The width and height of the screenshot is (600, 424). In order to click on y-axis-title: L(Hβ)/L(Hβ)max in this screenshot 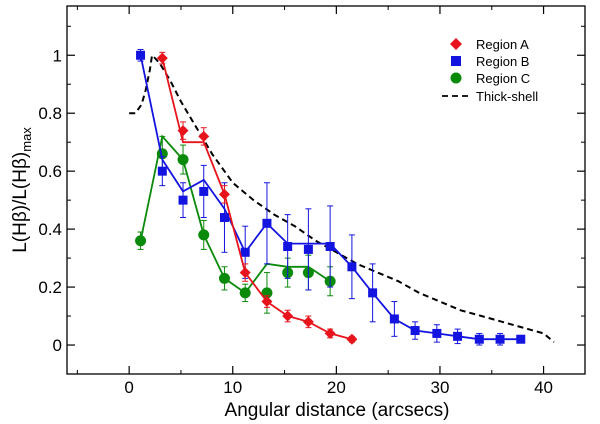, I will do `click(22, 190)`.